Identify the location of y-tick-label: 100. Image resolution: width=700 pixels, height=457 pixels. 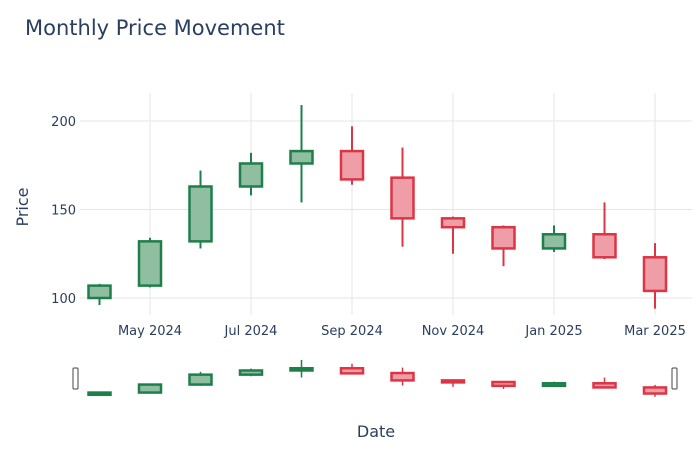
(63, 299).